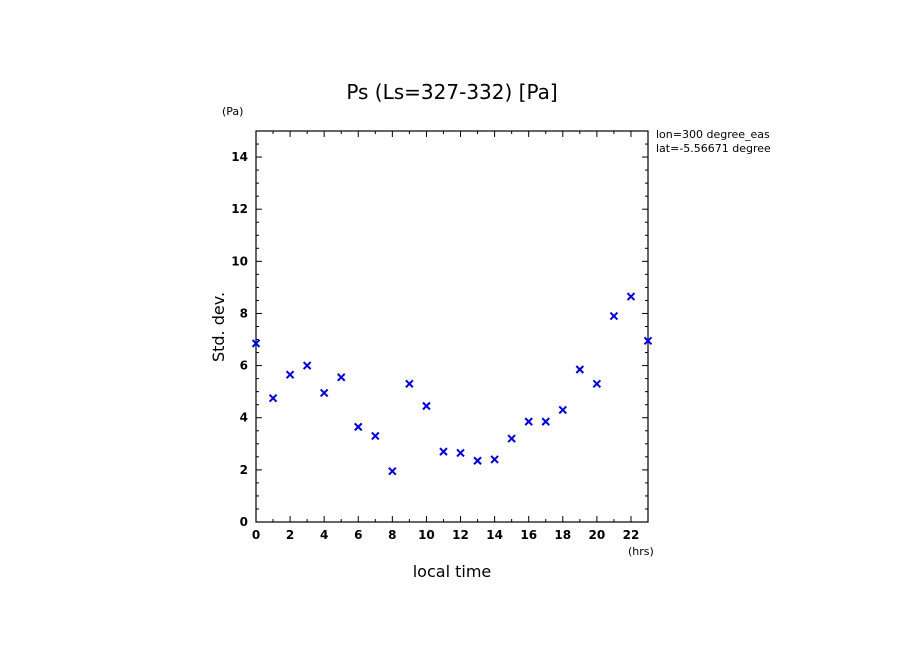 This screenshot has height=654, width=904. What do you see at coordinates (244, 366) in the screenshot?
I see `y-tick-label: 6` at bounding box center [244, 366].